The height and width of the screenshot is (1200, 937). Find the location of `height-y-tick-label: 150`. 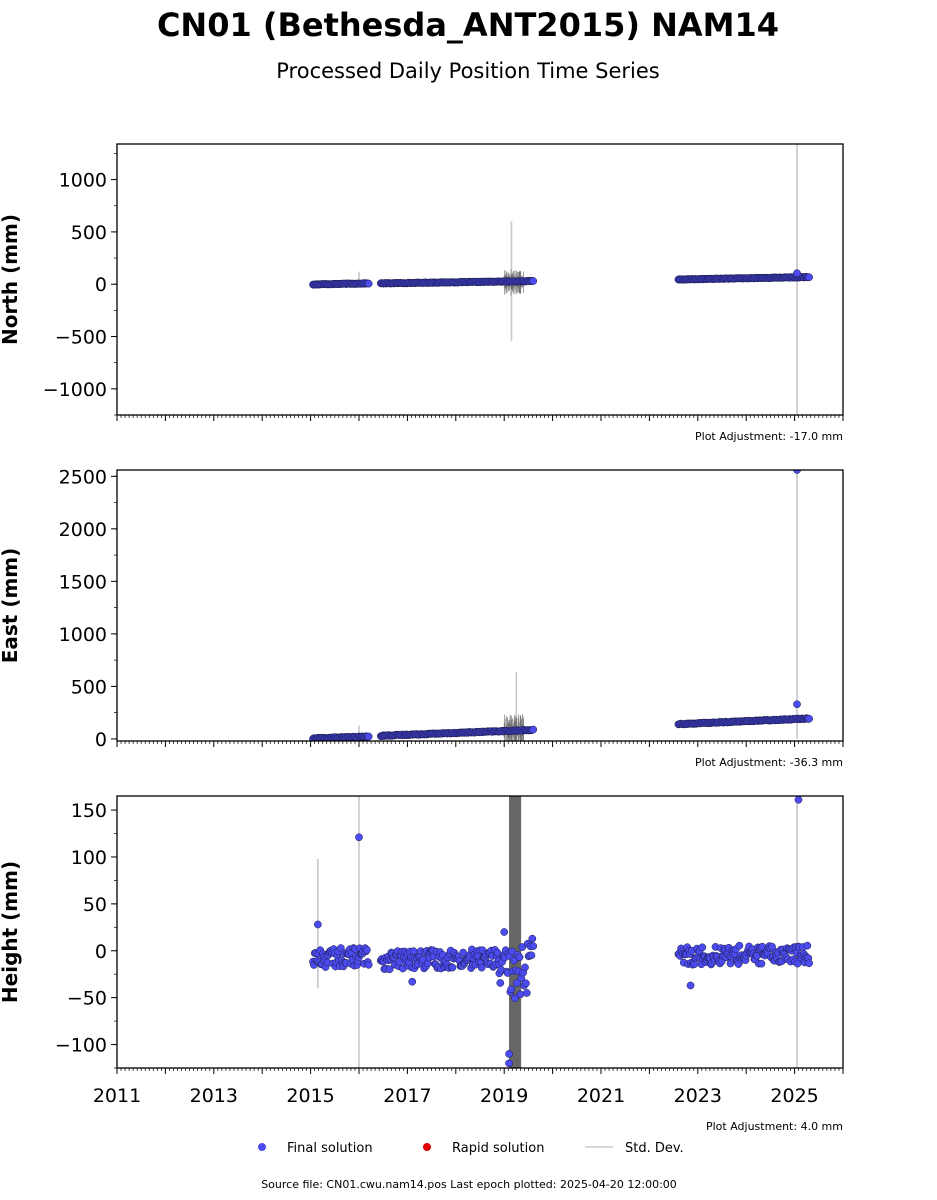

height-y-tick-label: 150 is located at coordinates (89, 811).